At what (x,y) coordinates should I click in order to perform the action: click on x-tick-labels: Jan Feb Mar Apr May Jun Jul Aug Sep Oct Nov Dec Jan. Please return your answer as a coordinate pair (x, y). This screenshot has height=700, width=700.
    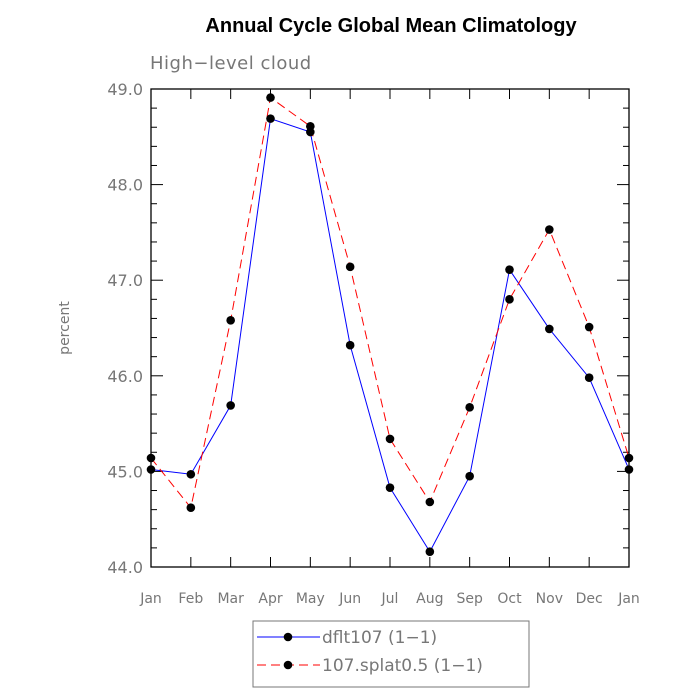
    Looking at the image, I should click on (389, 599).